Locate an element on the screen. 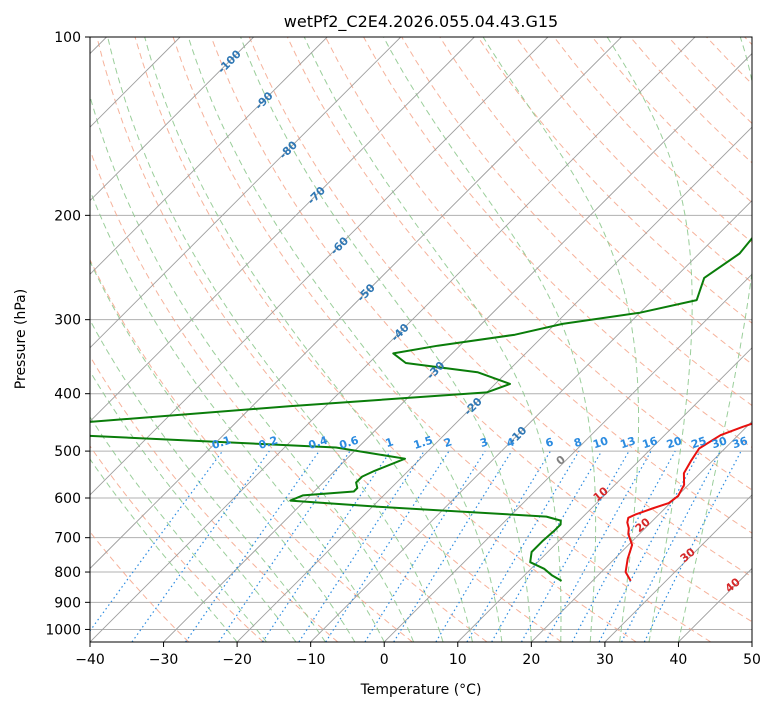 This screenshot has height=708, width=775. isotherm-label: -50 is located at coordinates (366, 292).